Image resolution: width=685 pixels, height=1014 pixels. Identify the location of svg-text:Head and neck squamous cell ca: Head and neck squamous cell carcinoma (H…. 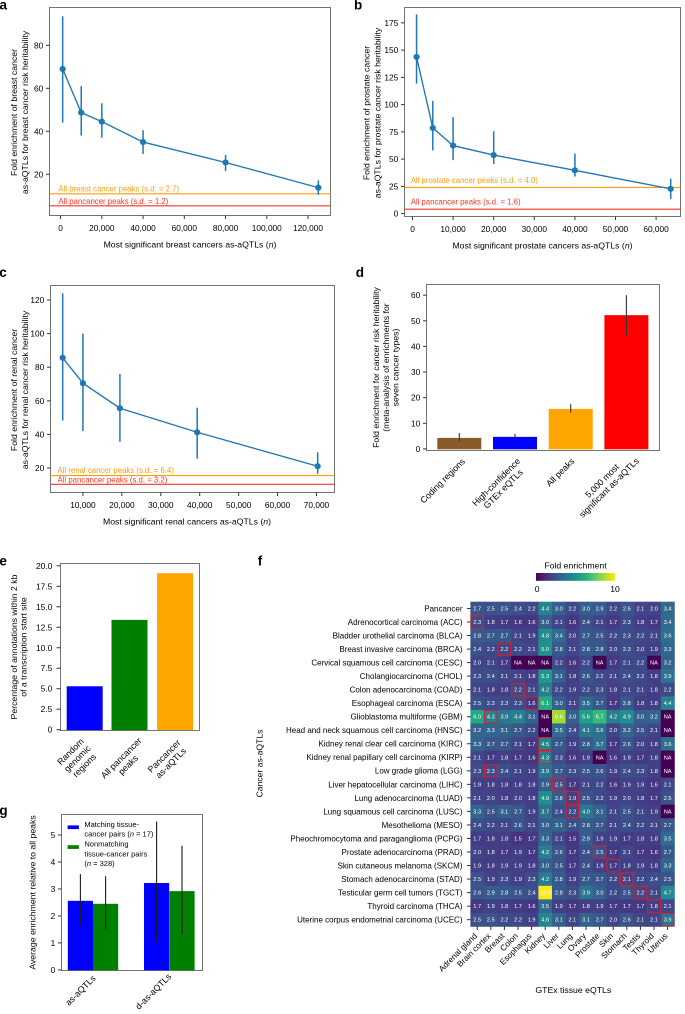
(374, 730).